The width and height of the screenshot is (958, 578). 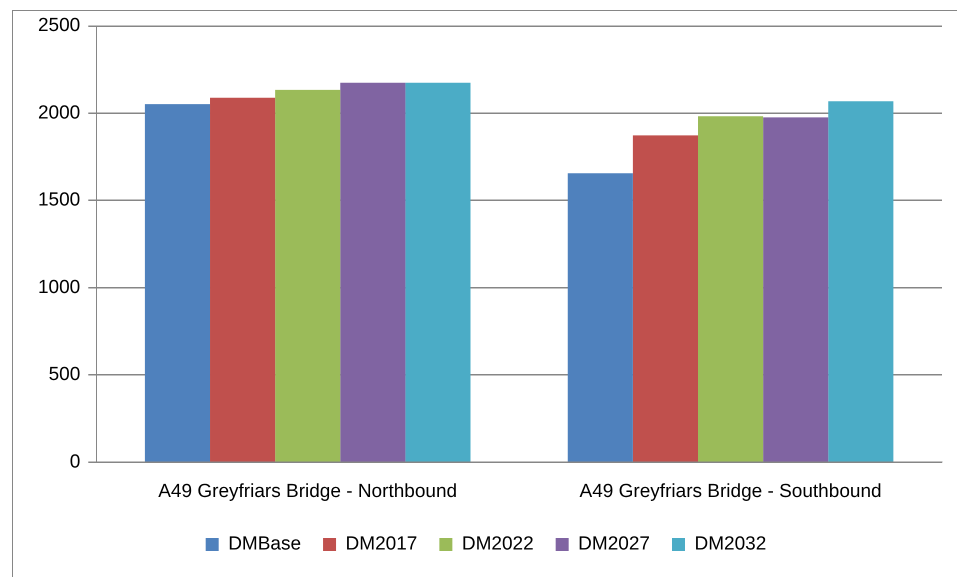 I want to click on y-tick-label: 1500, so click(x=59, y=200).